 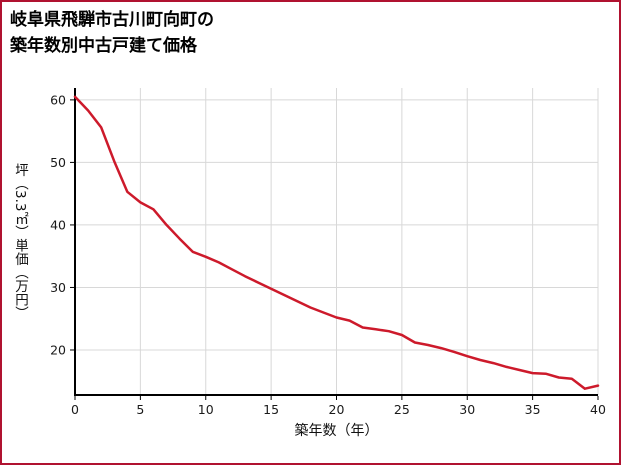 What do you see at coordinates (75, 409) in the screenshot?
I see `x-tick-label: 0` at bounding box center [75, 409].